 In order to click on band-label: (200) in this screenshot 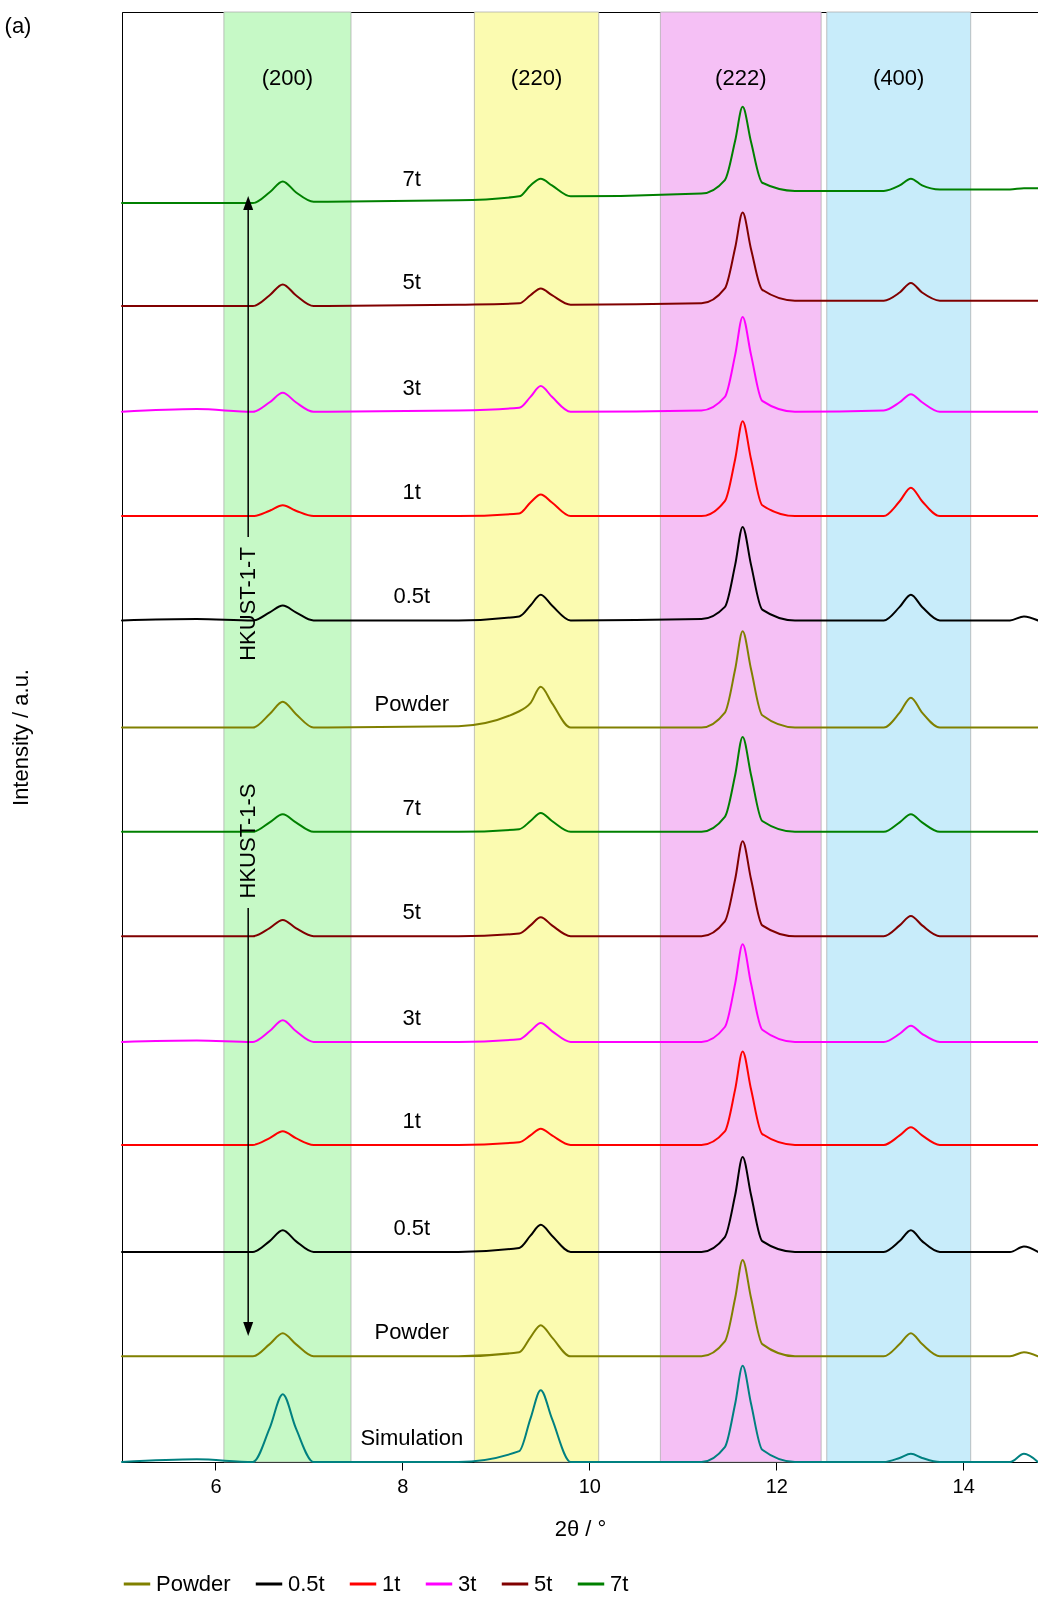, I will do `click(287, 77)`.